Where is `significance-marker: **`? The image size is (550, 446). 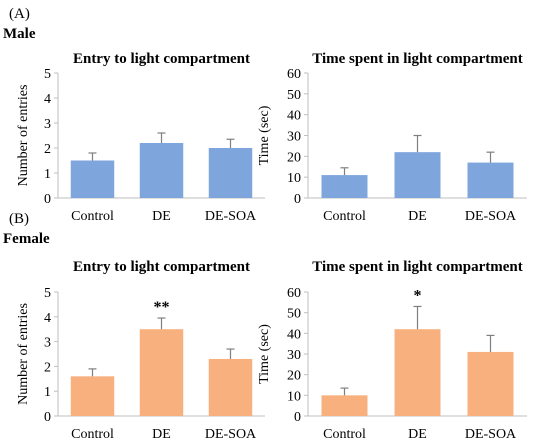
significance-marker: ** is located at coordinates (162, 307).